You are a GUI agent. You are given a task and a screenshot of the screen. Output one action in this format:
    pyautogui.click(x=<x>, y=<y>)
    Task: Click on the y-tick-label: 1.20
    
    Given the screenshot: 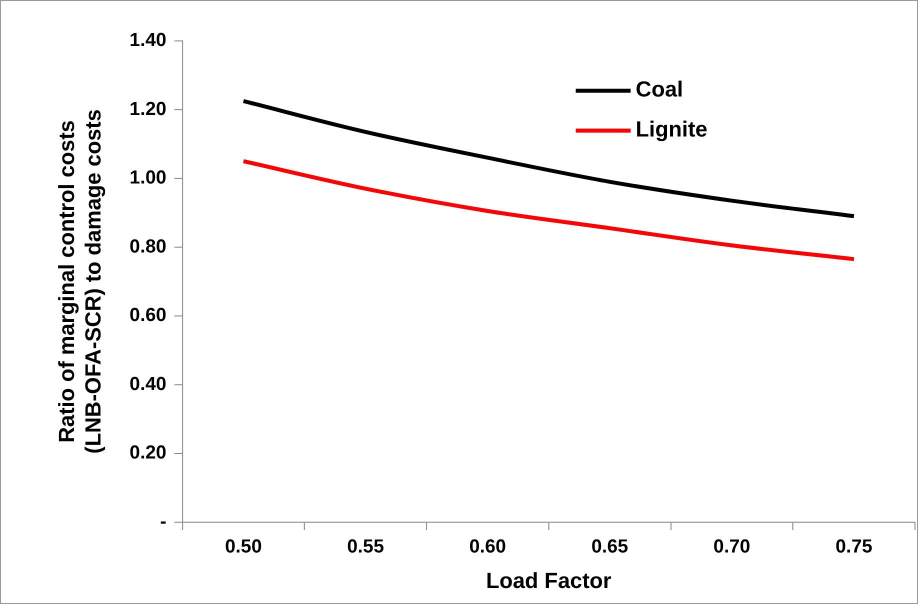 What is the action you would take?
    pyautogui.click(x=148, y=109)
    